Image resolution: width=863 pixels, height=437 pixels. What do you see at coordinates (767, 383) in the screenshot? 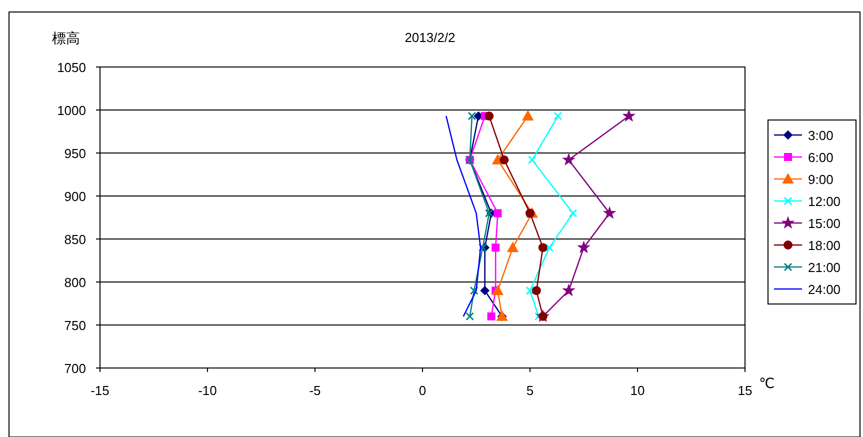
I see `x-axis-title: ℃` at bounding box center [767, 383].